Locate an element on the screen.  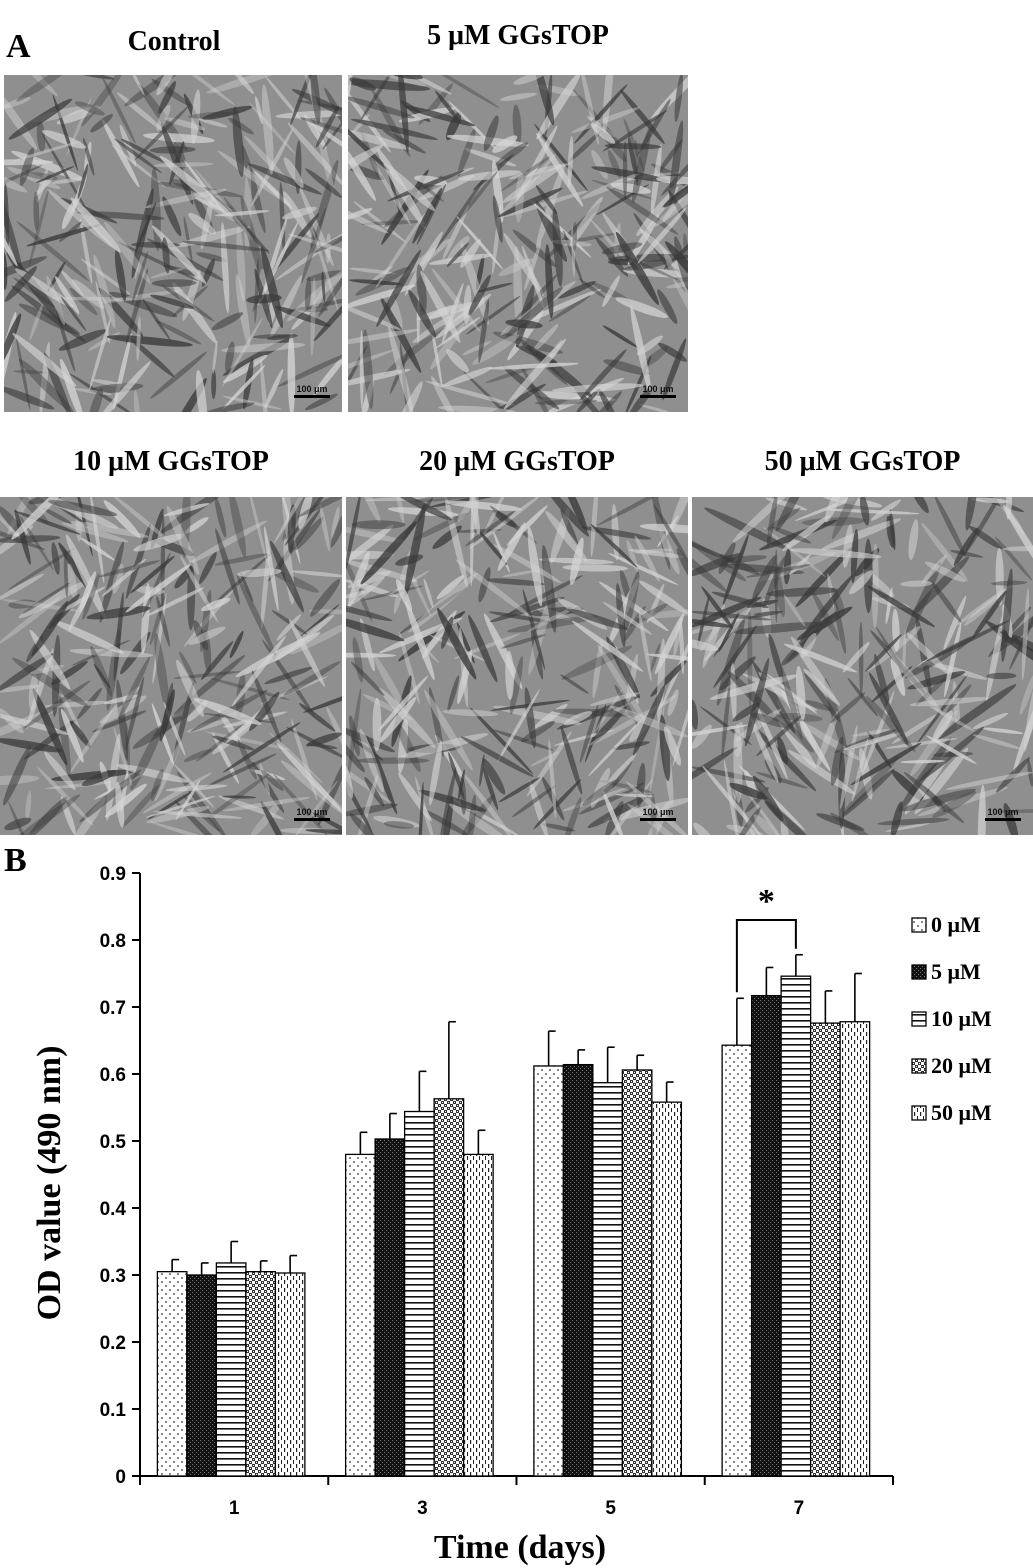
y-tick-label: 0 is located at coordinates (120, 1477).